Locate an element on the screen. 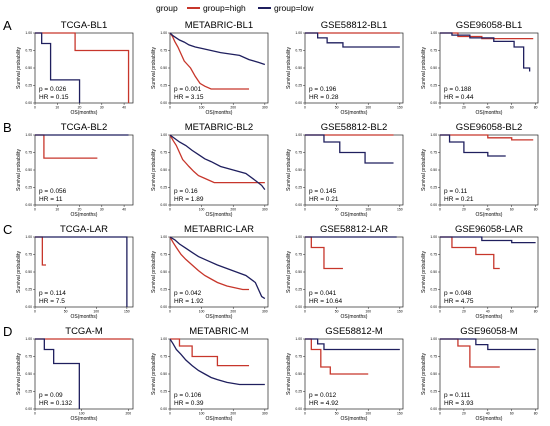 The width and height of the screenshot is (550, 426). panel-title: TCGA-BL1 is located at coordinates (84, 25).